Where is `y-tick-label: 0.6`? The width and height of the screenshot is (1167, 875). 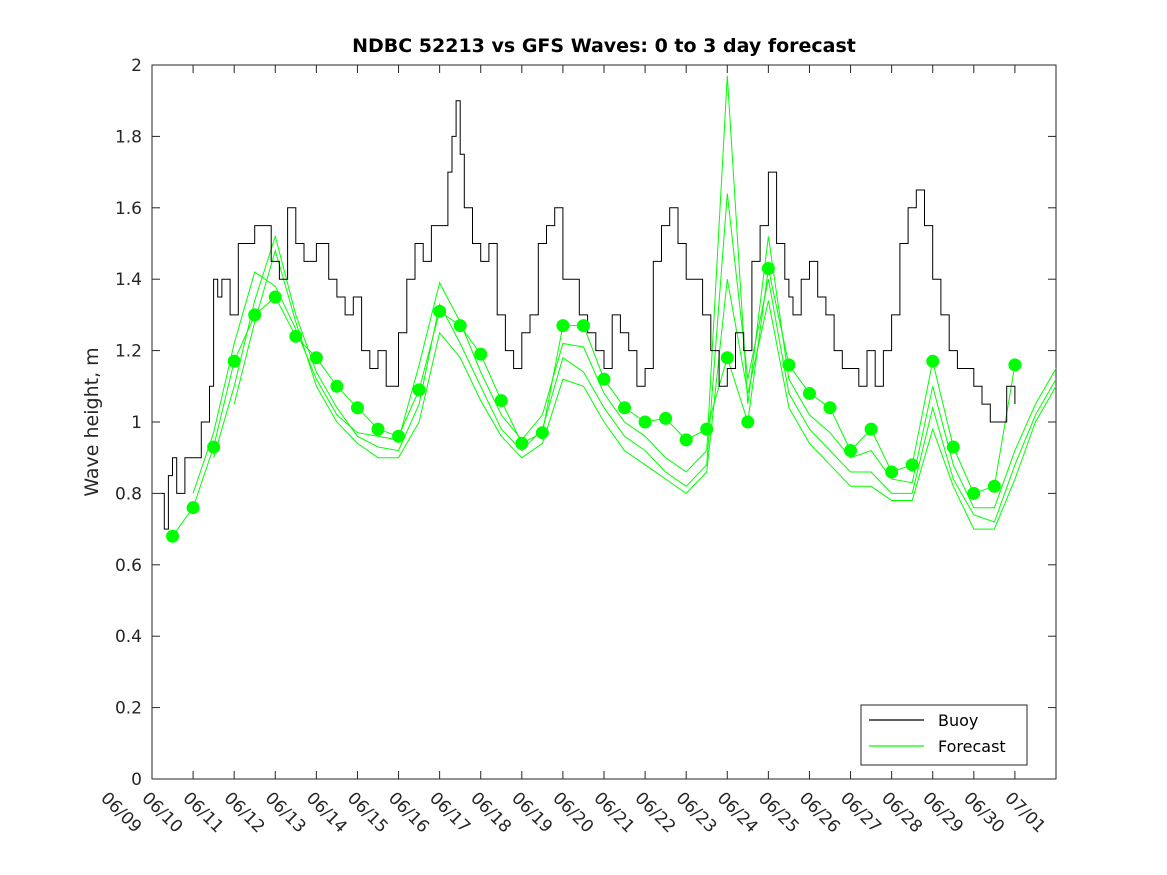 y-tick-label: 0.6 is located at coordinates (128, 566).